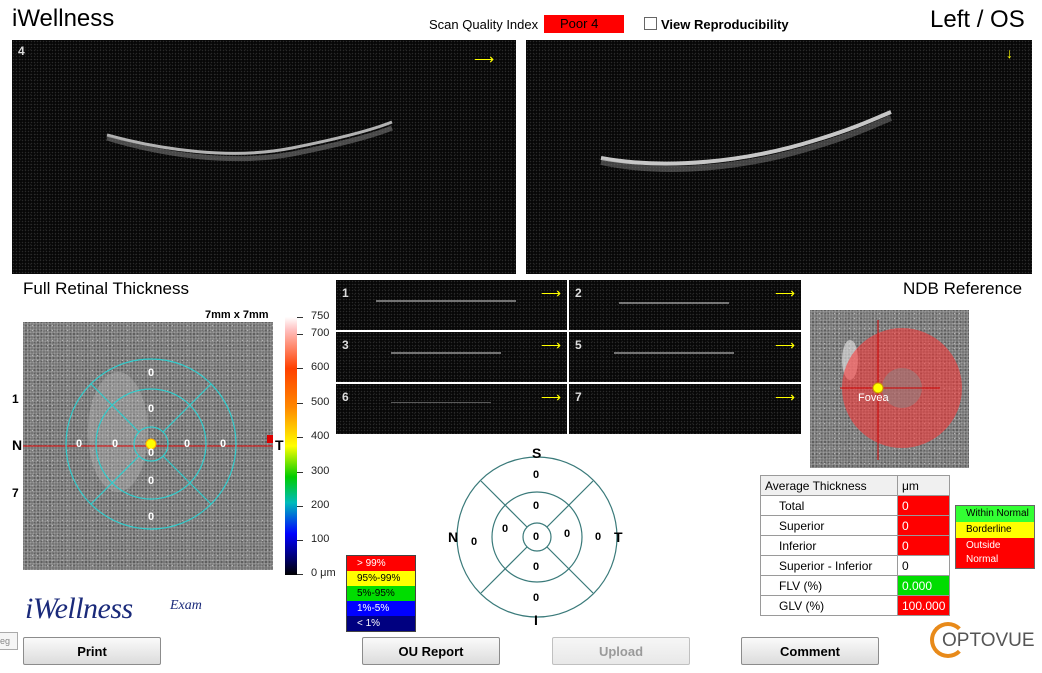  I want to click on legend-below-1: < 1%, so click(381, 623).